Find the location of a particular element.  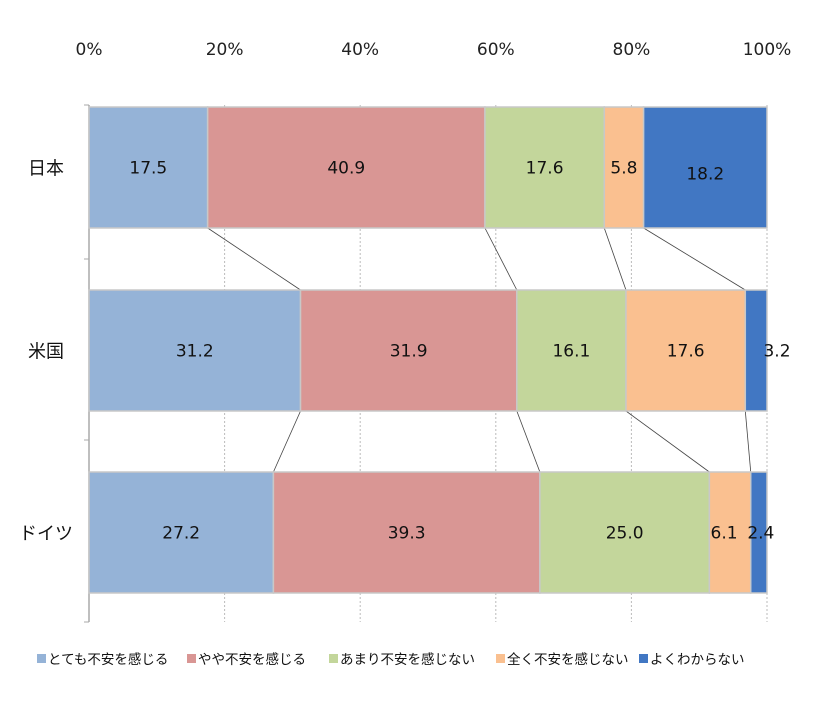

data-label: 40.9 is located at coordinates (346, 169).